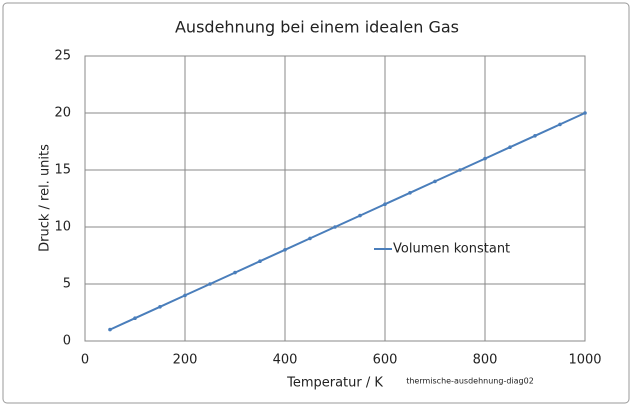 This screenshot has height=408, width=634. What do you see at coordinates (67, 341) in the screenshot?
I see `y-tick-label: 0` at bounding box center [67, 341].